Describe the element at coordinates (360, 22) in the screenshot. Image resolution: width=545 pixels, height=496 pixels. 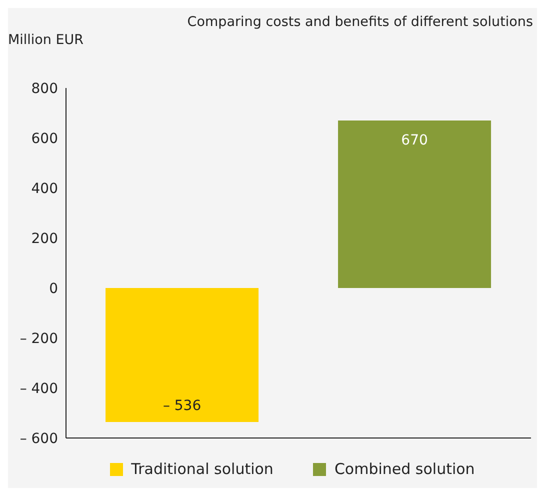
I see `chart-title: Comparing costs and benefits of different solutions` at that location.